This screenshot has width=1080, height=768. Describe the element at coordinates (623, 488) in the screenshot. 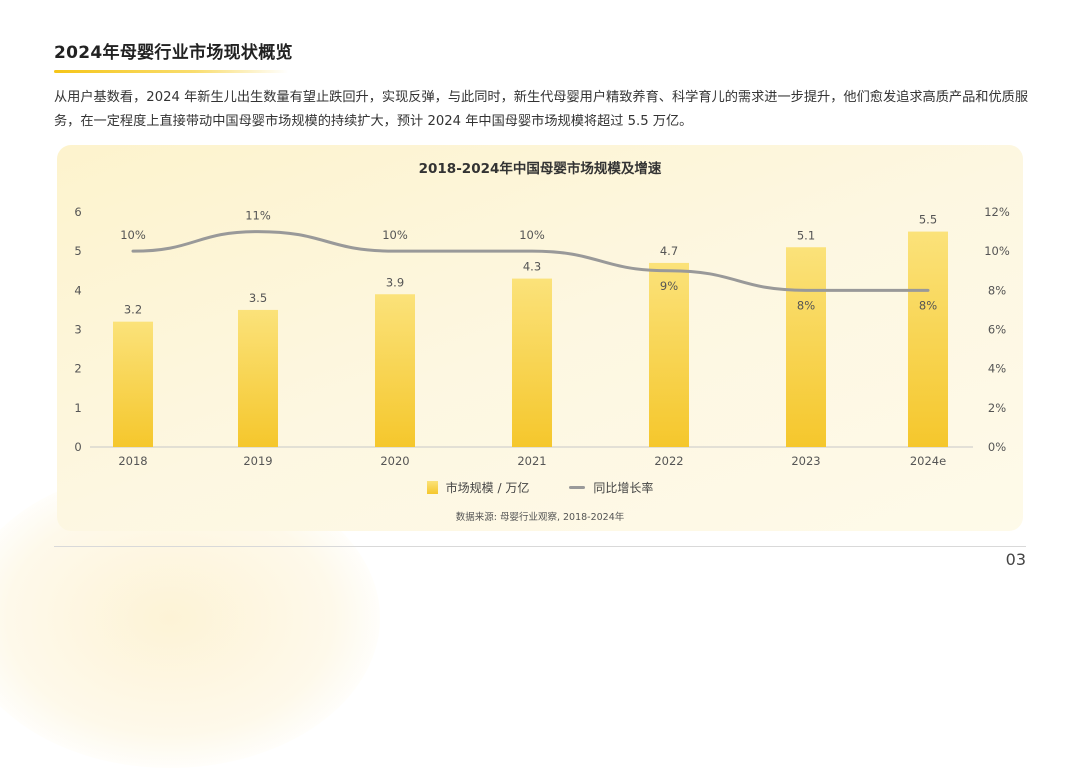

I see `legend-label-growth-rate: 同比增长率` at that location.